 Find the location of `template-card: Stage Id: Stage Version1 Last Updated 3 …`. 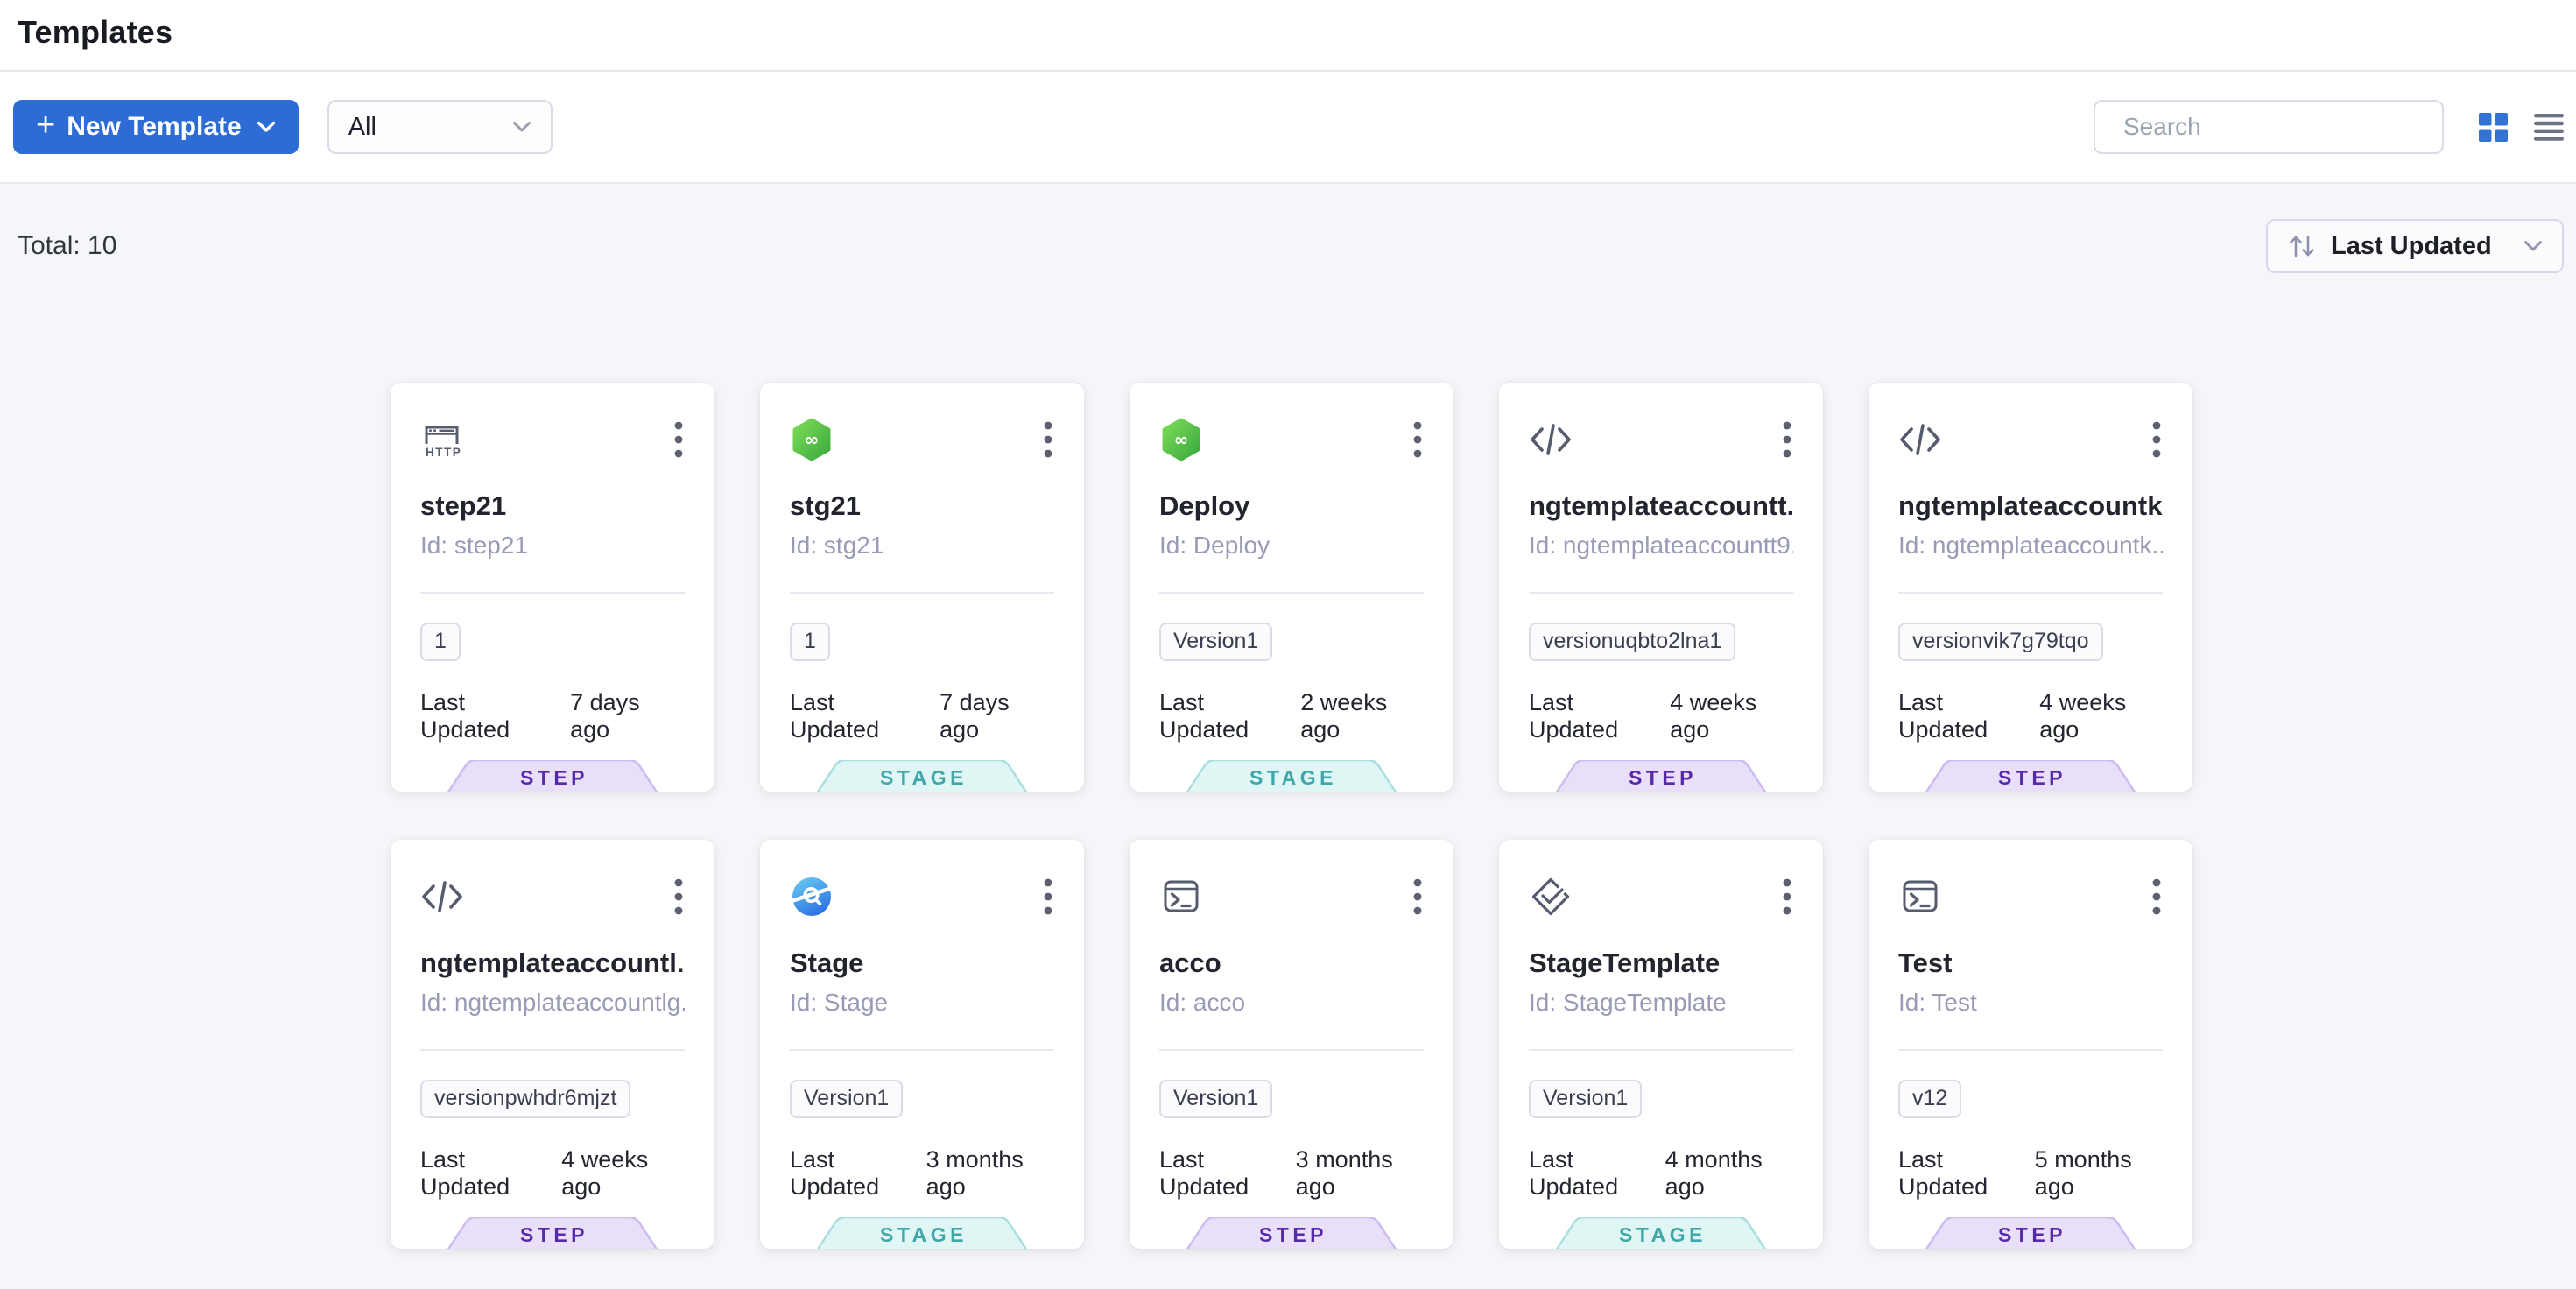

template-card: Stage Id: Stage Version1 Last Updated 3 … is located at coordinates (922, 1044).